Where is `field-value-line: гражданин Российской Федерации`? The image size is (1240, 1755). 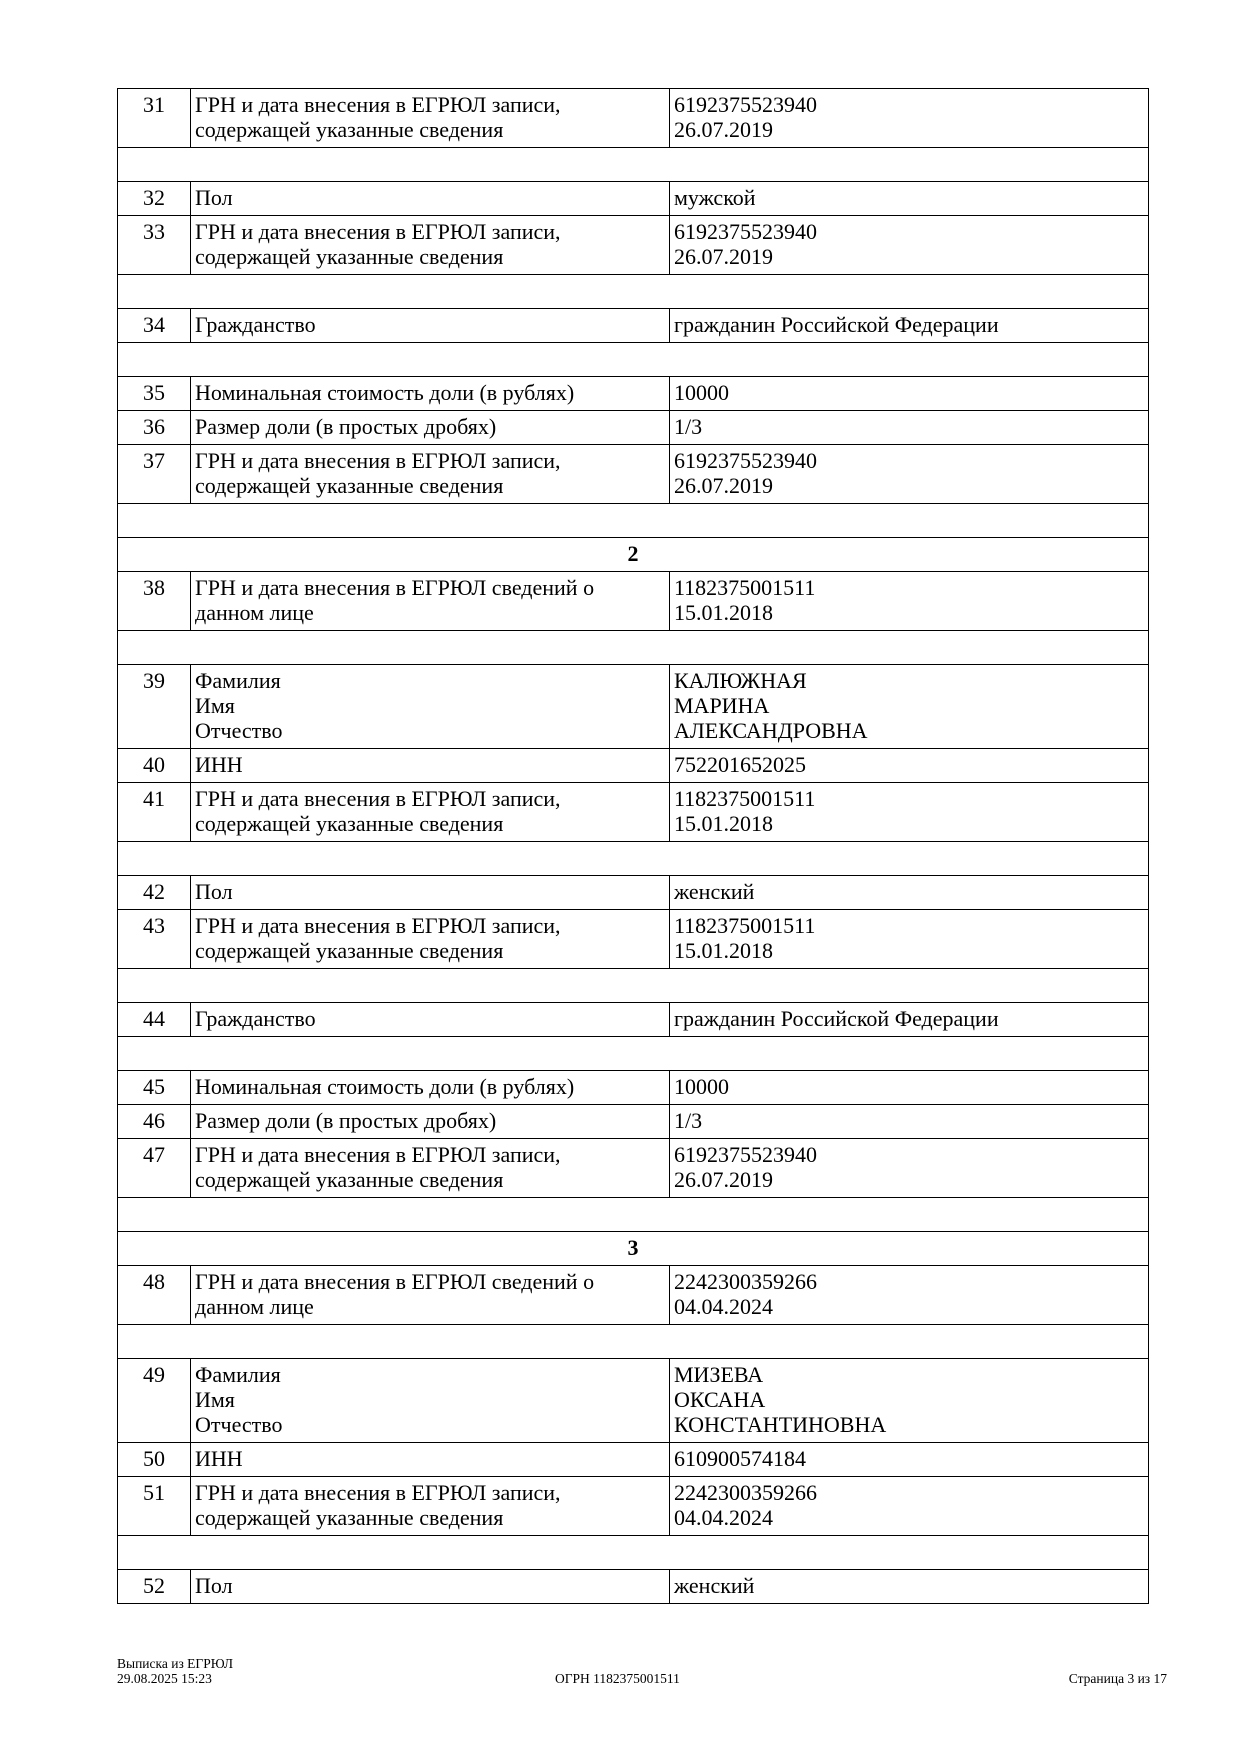
field-value-line: гражданин Российской Федерации is located at coordinates (836, 324).